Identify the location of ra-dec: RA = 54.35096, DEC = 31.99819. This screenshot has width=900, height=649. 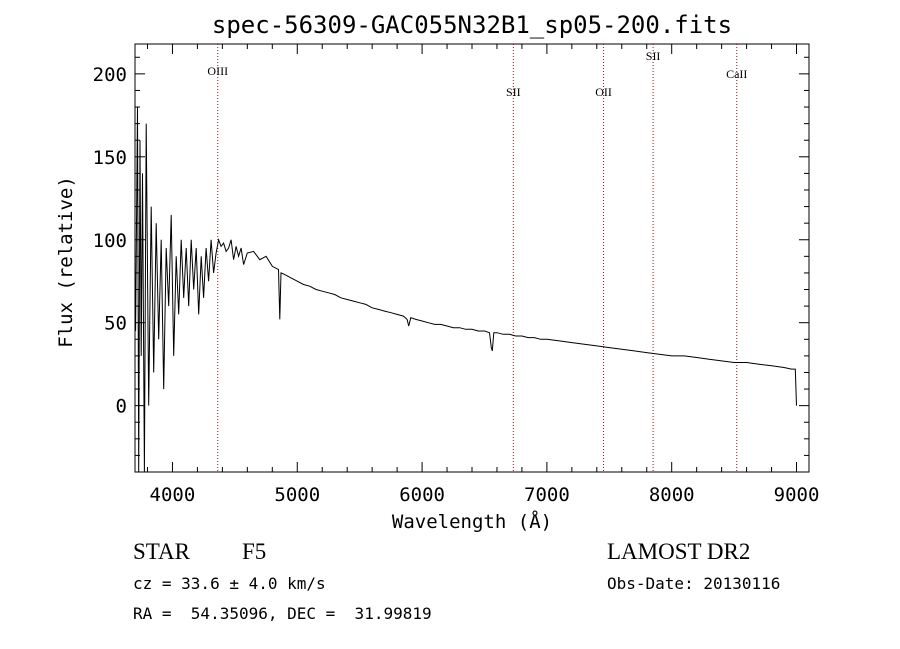
(282, 613).